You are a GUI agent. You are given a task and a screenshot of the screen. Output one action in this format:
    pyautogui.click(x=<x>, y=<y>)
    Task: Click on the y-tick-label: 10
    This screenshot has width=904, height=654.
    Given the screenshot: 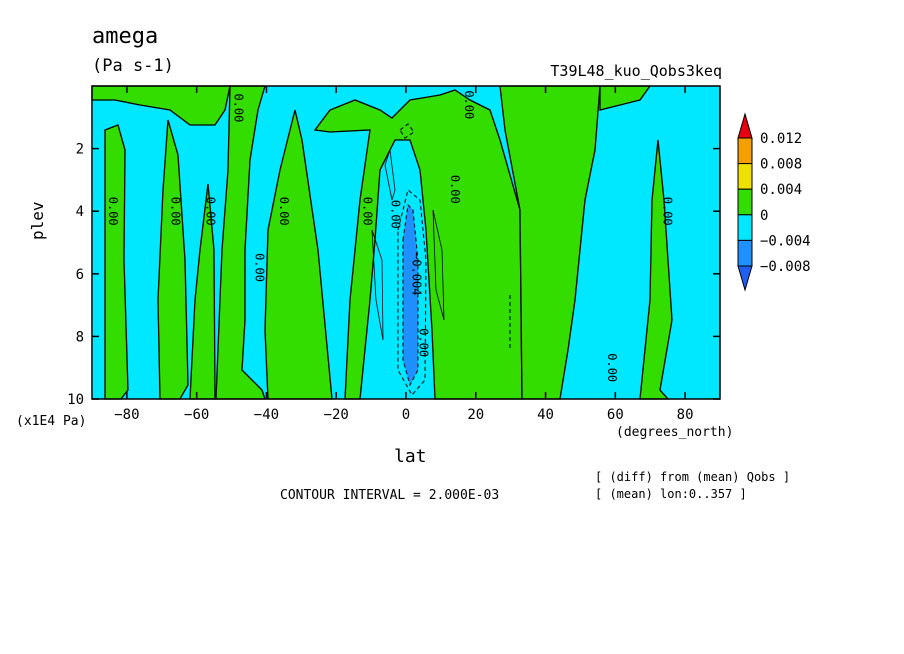 What is the action you would take?
    pyautogui.click(x=75, y=400)
    